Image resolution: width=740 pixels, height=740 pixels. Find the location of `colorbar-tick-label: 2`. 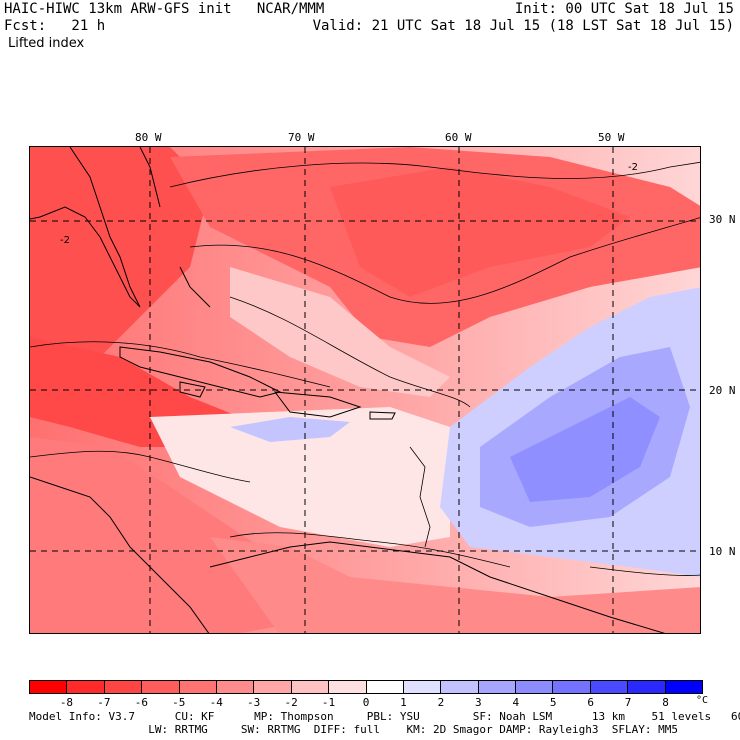

colorbar-tick-label: 2 is located at coordinates (441, 702).